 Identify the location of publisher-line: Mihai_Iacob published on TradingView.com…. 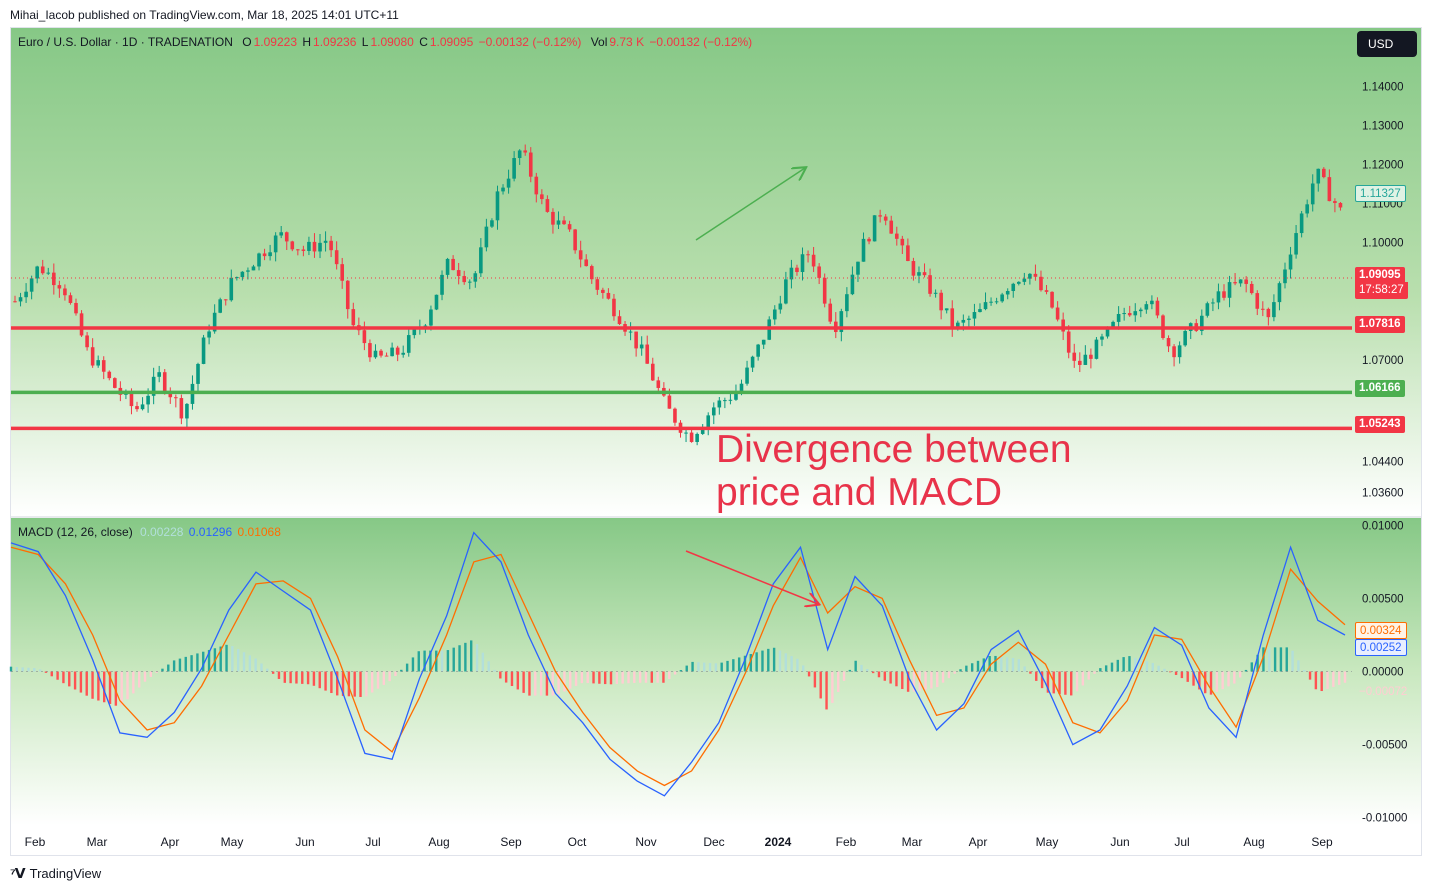
(204, 15).